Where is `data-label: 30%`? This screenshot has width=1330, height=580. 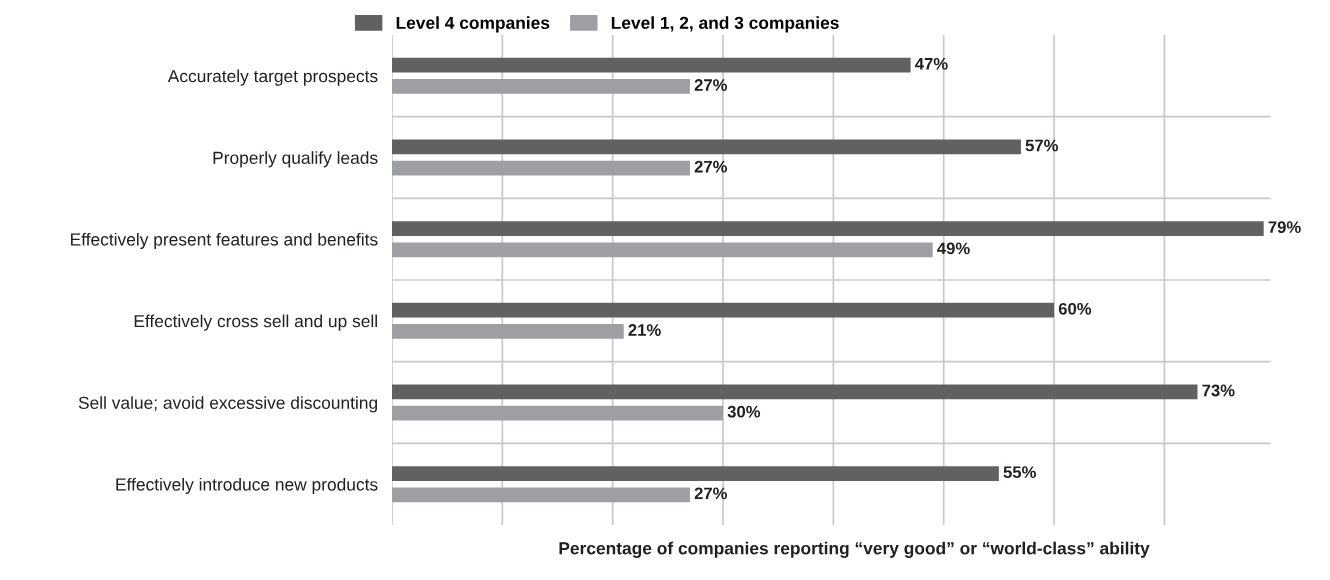
data-label: 30% is located at coordinates (744, 411).